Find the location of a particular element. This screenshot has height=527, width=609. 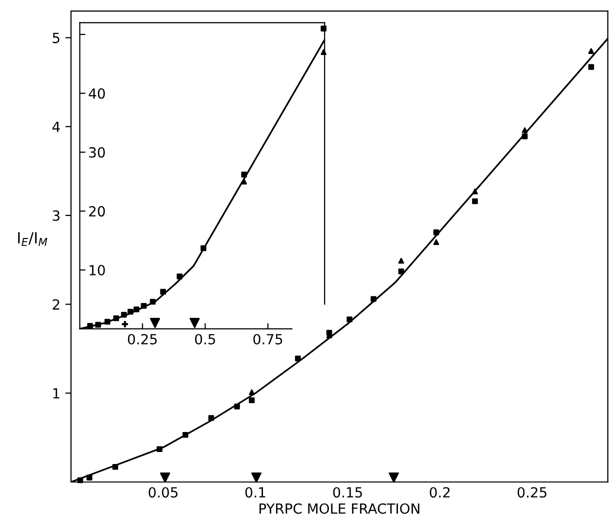

x-tick-label: 0.5 is located at coordinates (205, 339).